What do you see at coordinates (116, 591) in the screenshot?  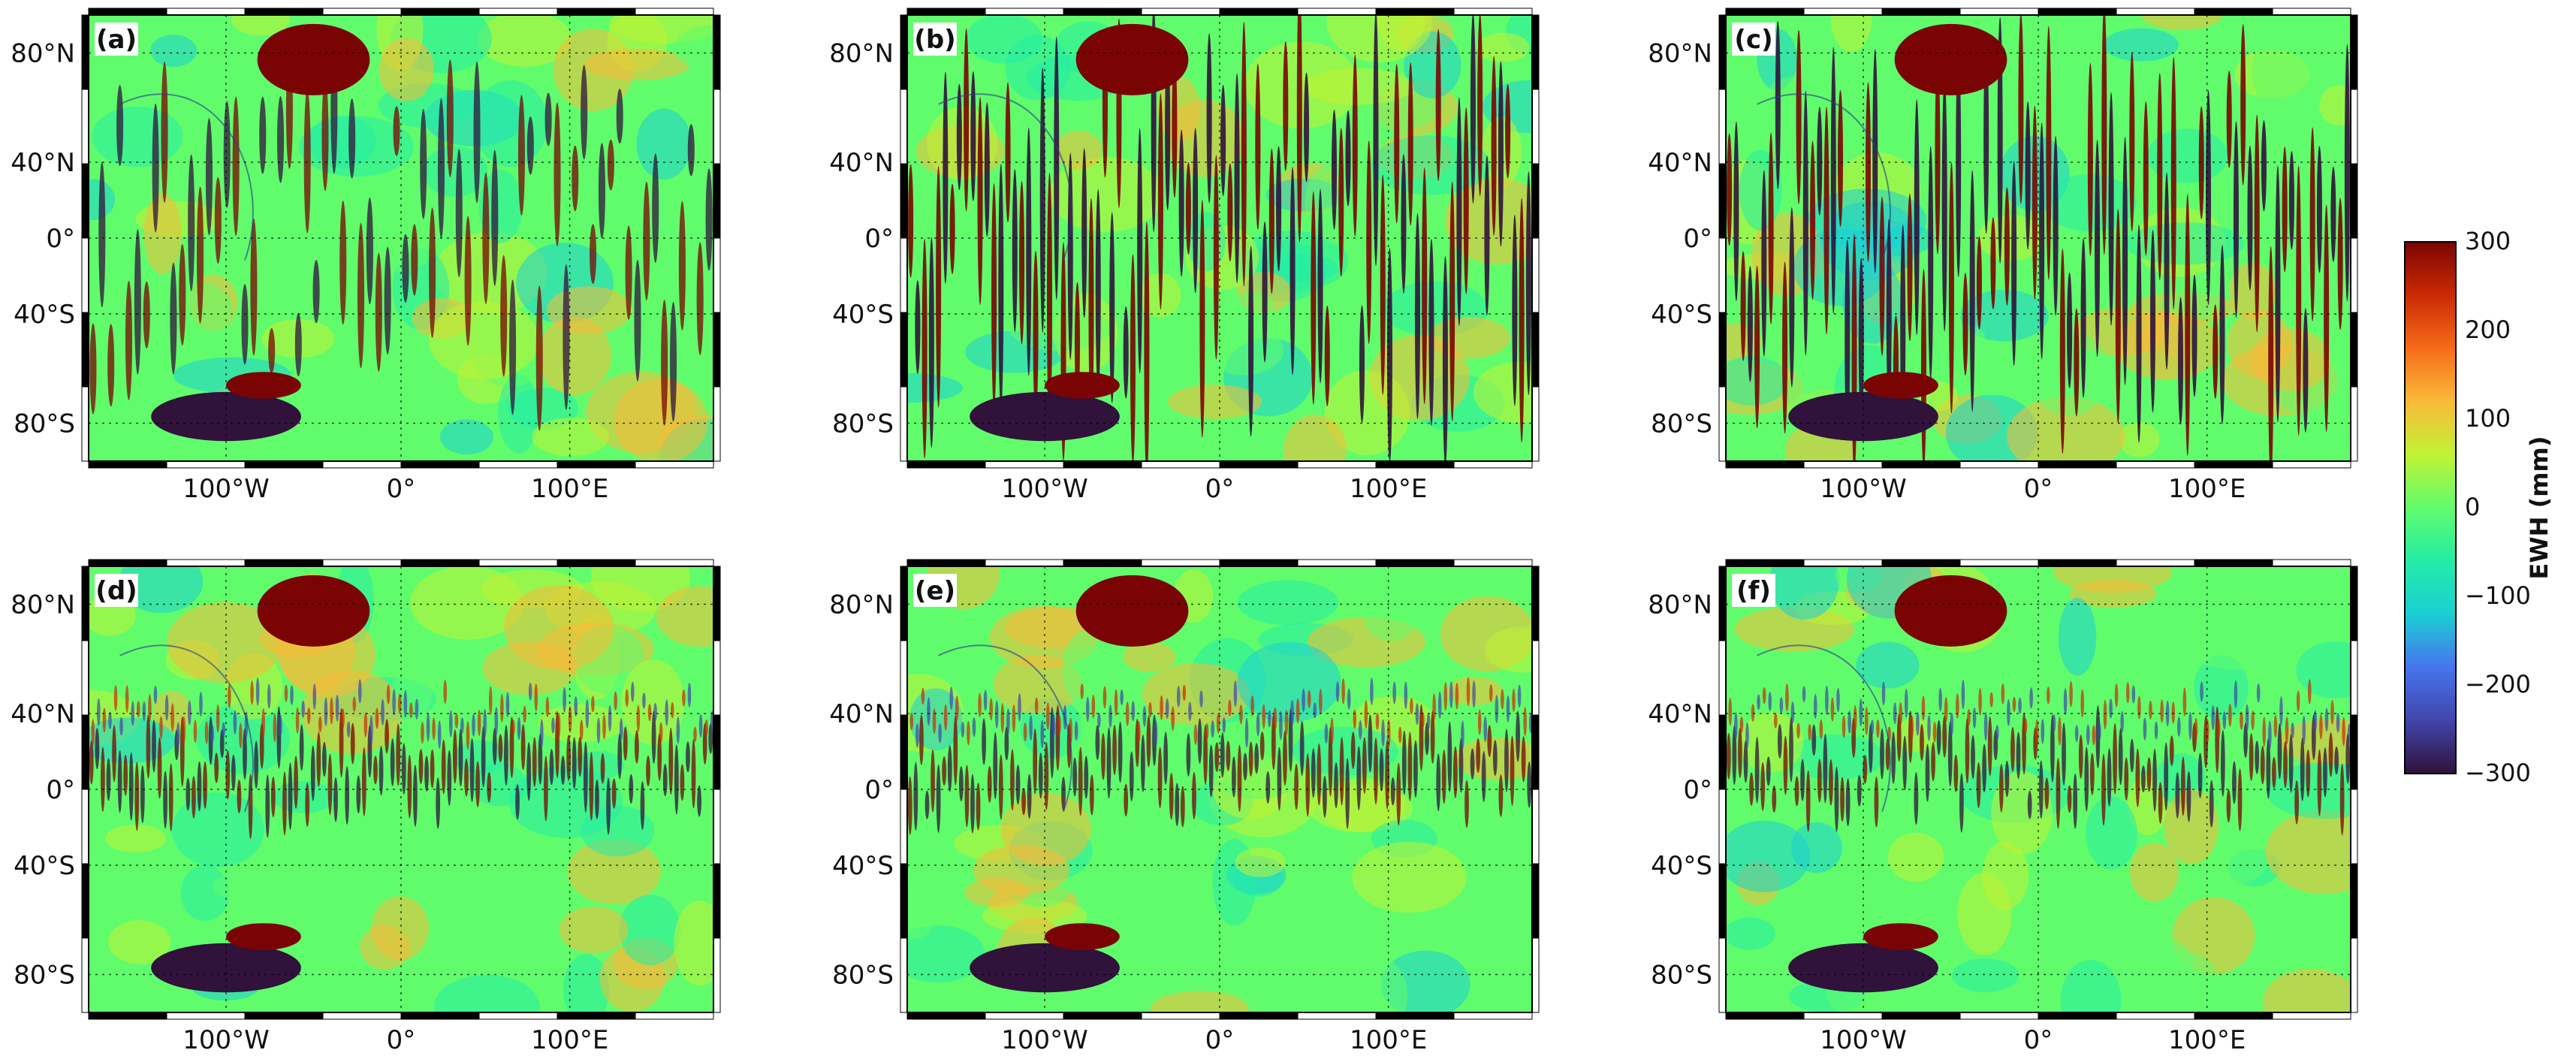 I see `panel-label: (d)` at bounding box center [116, 591].